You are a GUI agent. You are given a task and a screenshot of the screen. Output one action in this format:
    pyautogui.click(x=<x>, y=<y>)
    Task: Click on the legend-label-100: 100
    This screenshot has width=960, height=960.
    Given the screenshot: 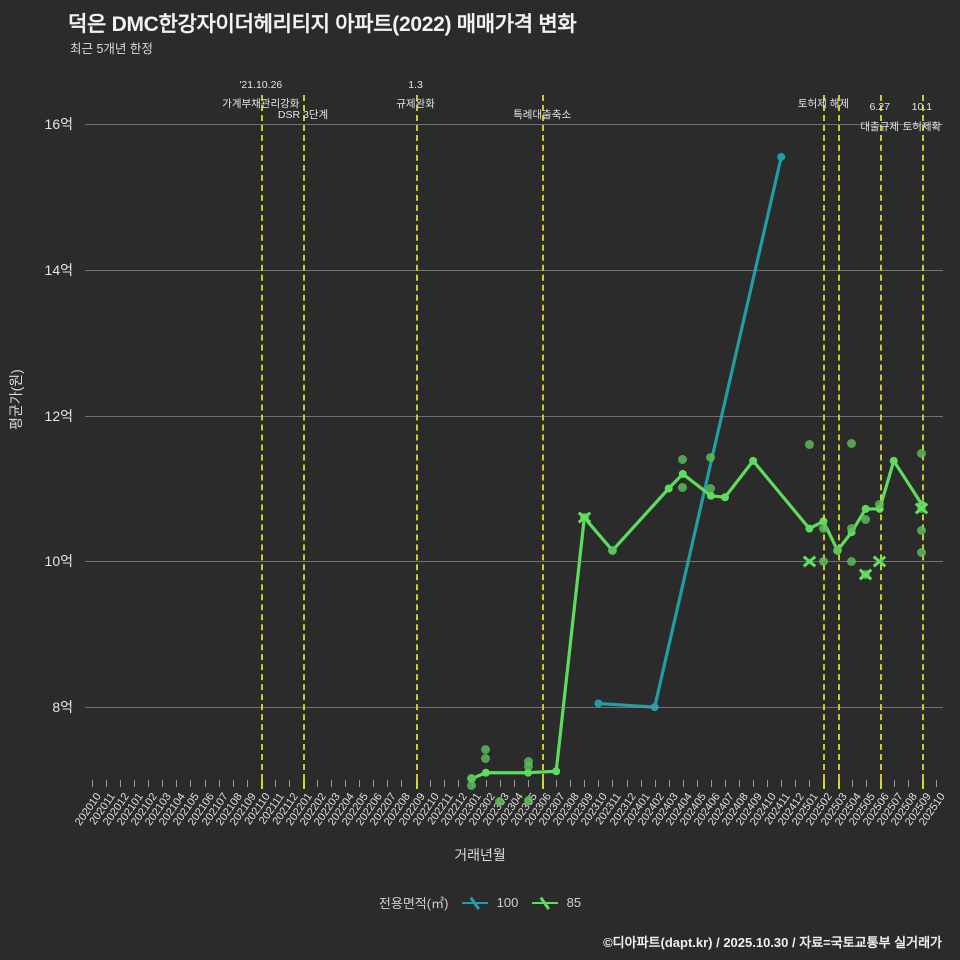 What is the action you would take?
    pyautogui.click(x=507, y=902)
    